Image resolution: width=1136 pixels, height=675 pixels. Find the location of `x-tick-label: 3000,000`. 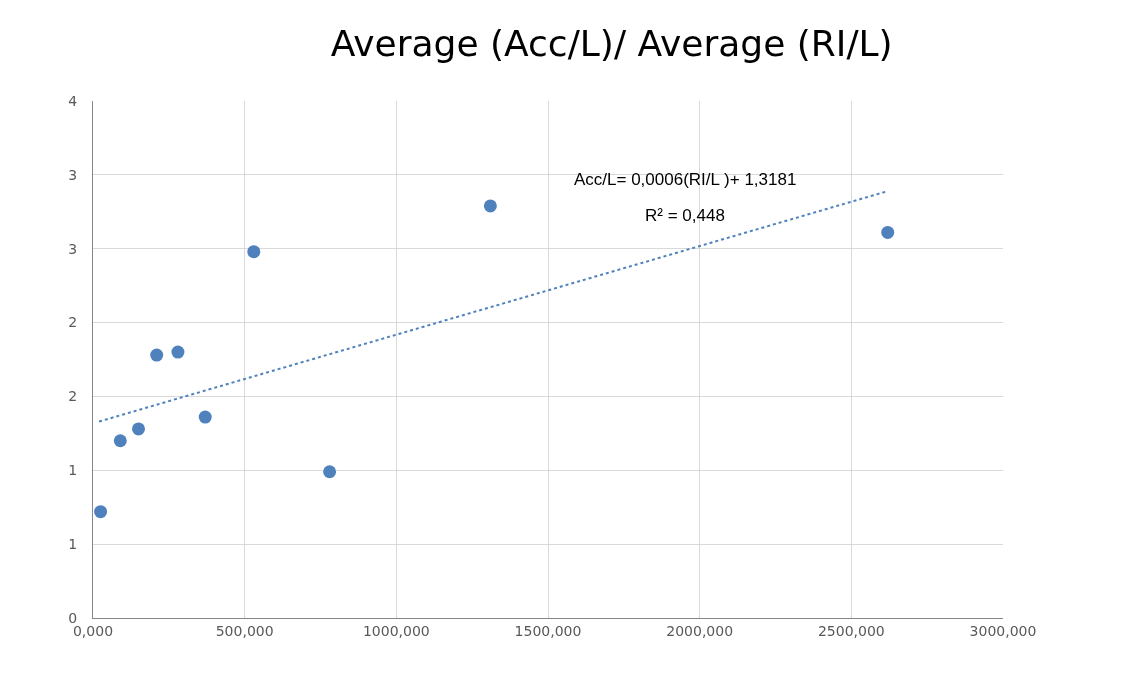

x-tick-label: 3000,000 is located at coordinates (1003, 630).